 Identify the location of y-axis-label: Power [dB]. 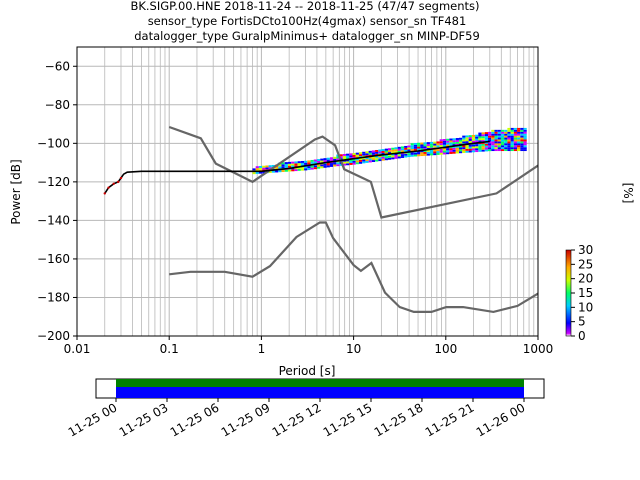
(16, 191).